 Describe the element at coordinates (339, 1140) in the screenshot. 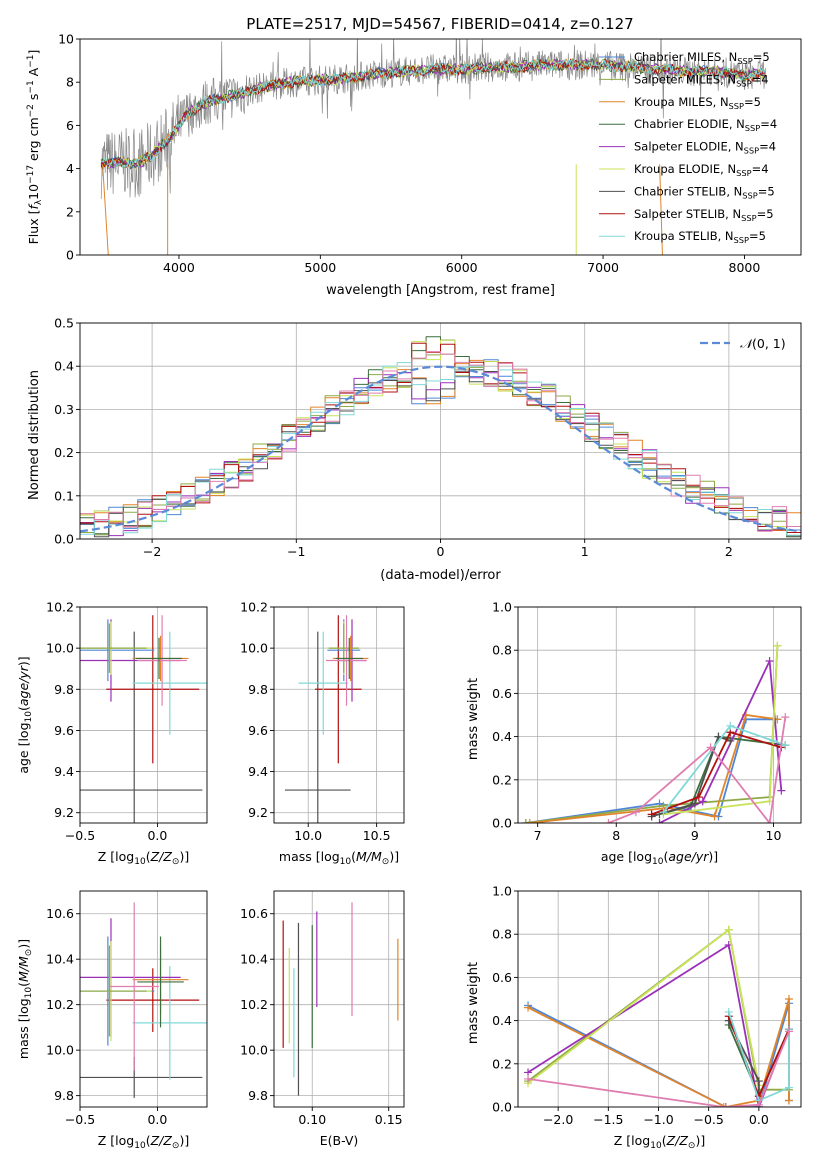

I see `x-axis-label: E(B-V)` at that location.